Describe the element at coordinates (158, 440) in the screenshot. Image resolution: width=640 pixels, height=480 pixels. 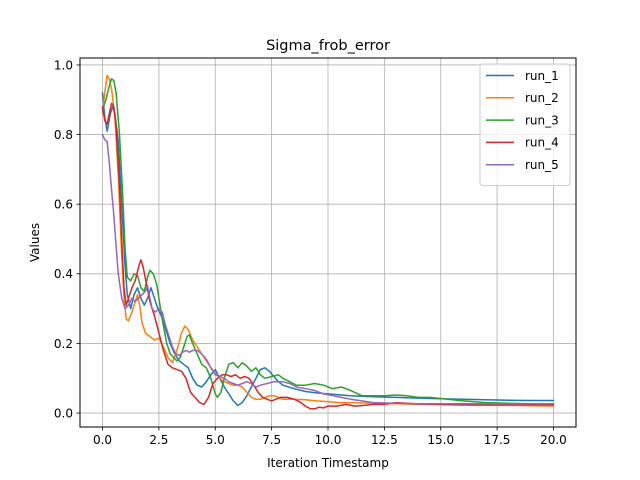
I see `x-tick-label: 2.5` at that location.